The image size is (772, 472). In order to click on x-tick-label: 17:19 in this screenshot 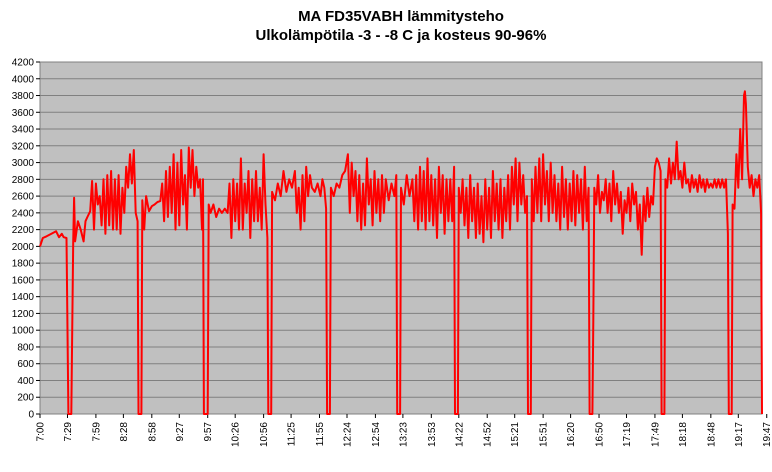, I will do `click(627, 434)`.